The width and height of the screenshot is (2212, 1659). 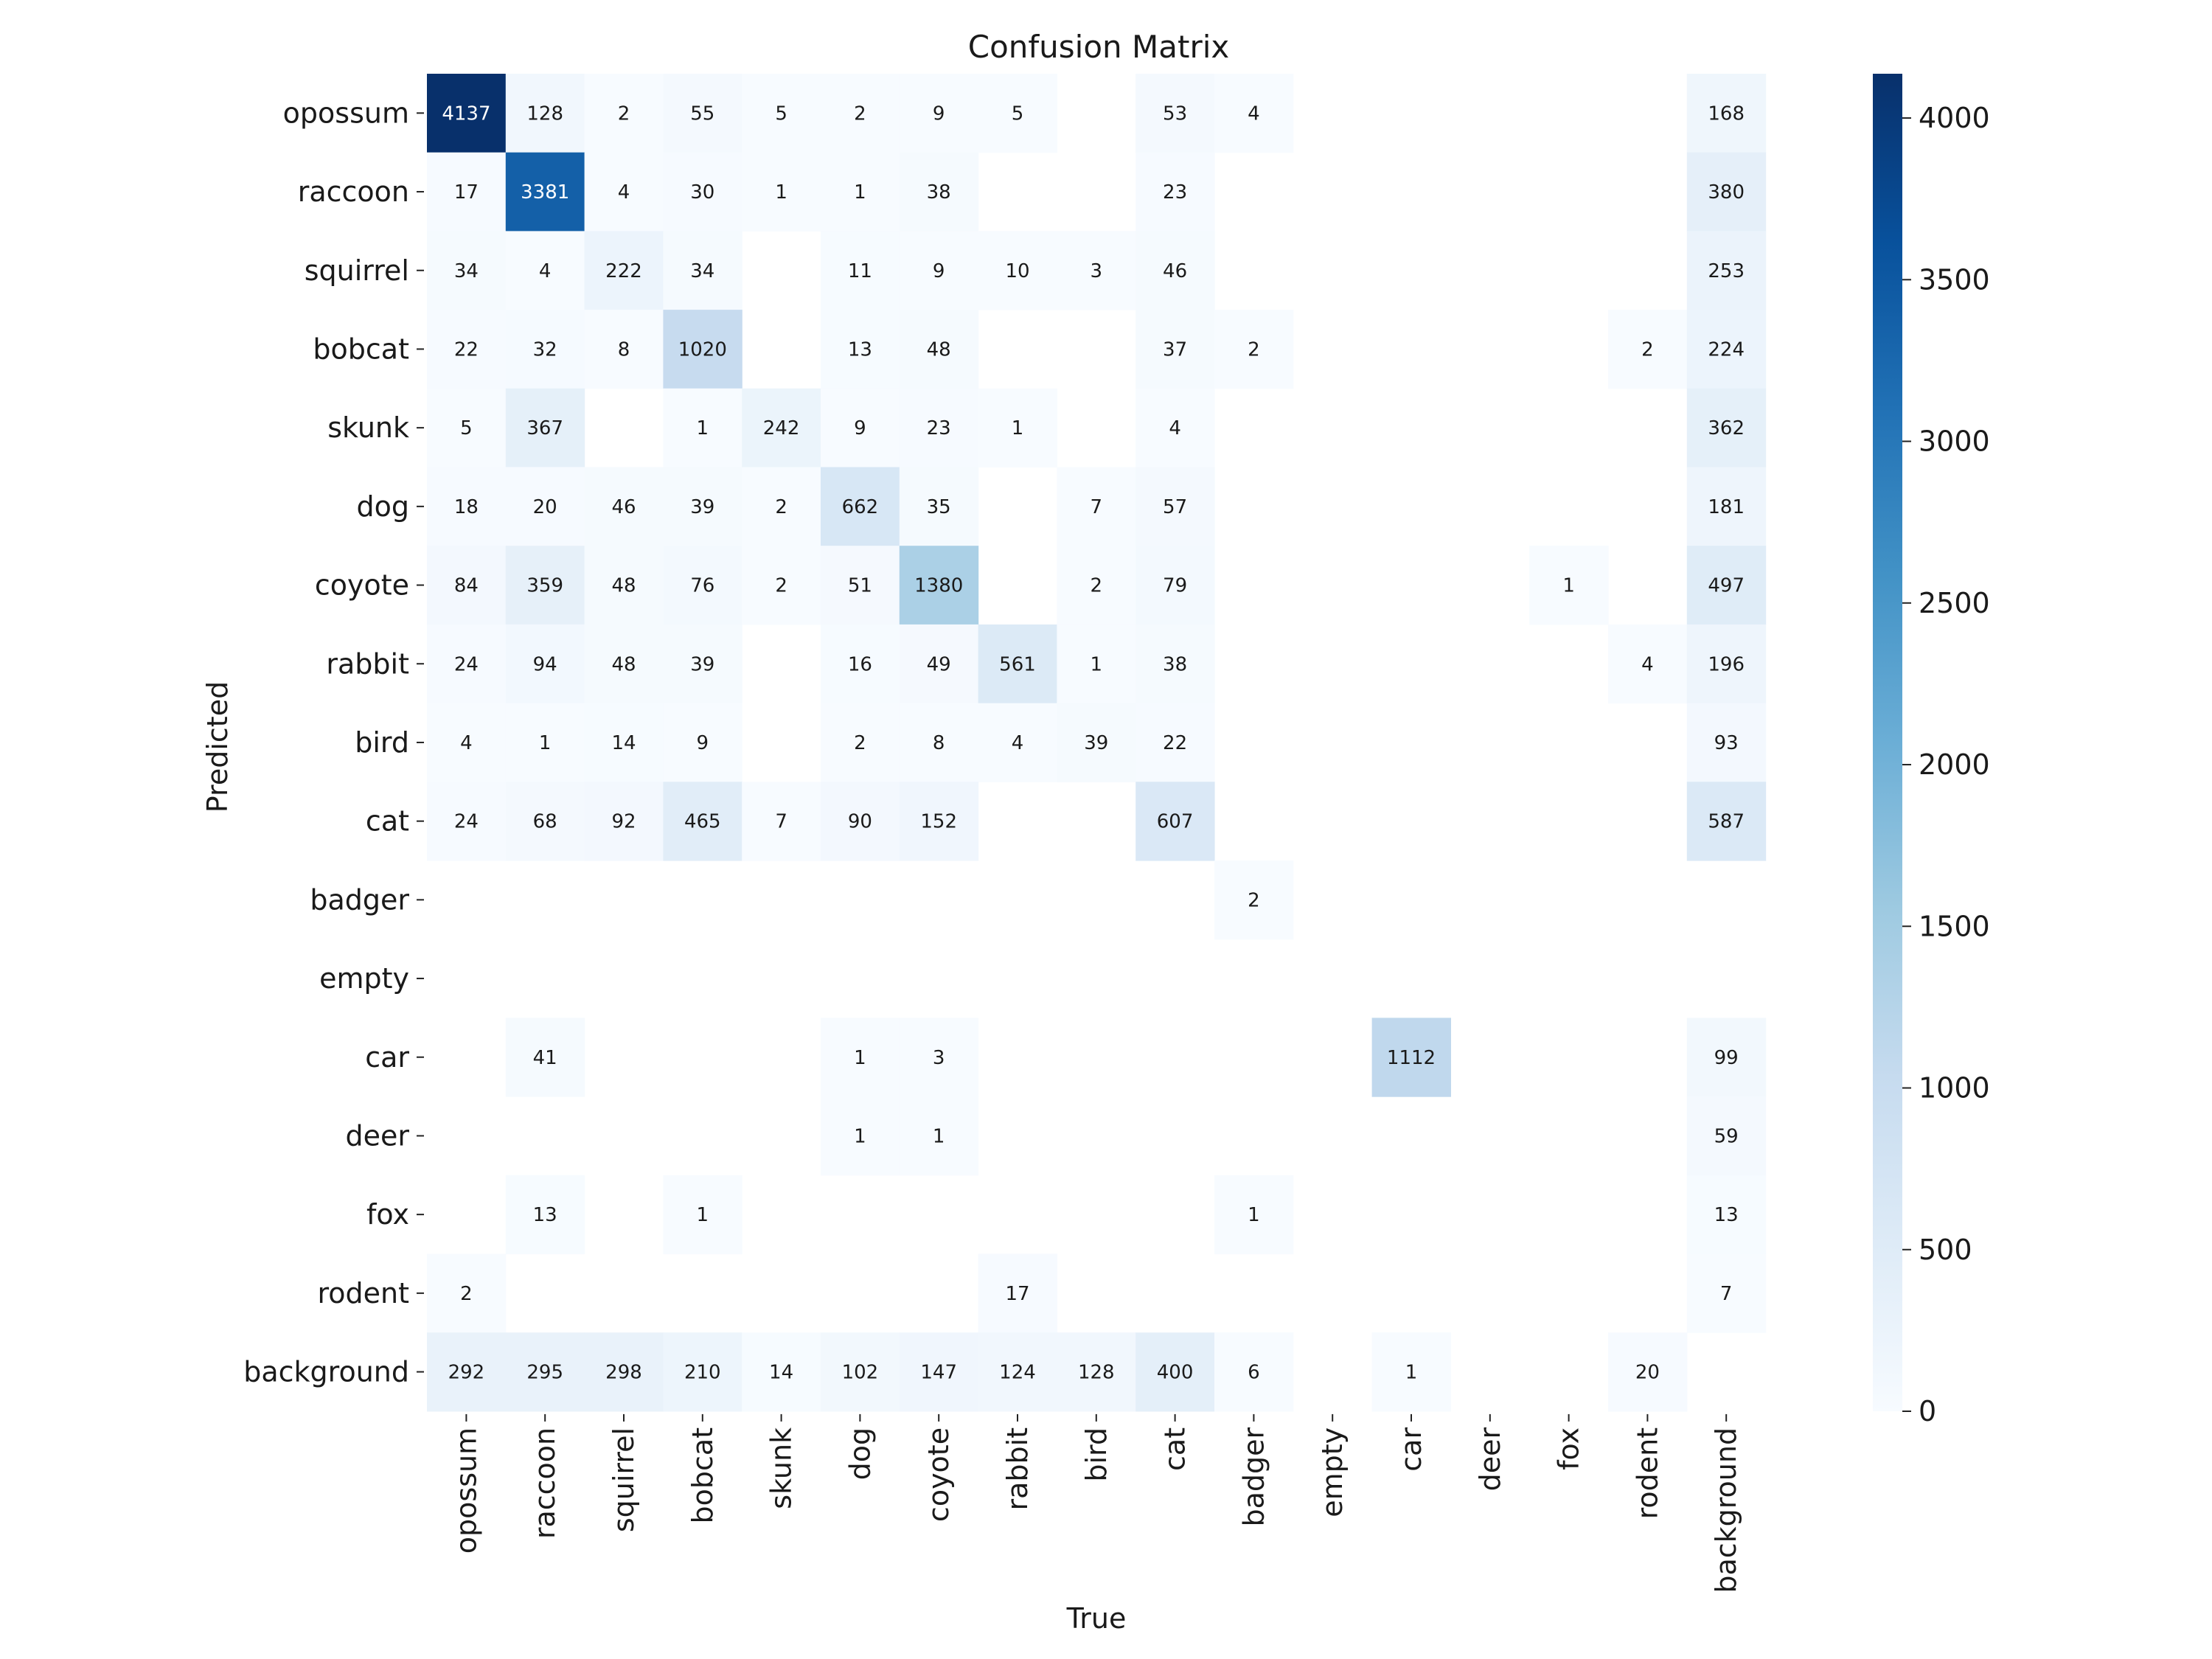 What do you see at coordinates (1927, 1411) in the screenshot?
I see `colorbar-tick-label: 0` at bounding box center [1927, 1411].